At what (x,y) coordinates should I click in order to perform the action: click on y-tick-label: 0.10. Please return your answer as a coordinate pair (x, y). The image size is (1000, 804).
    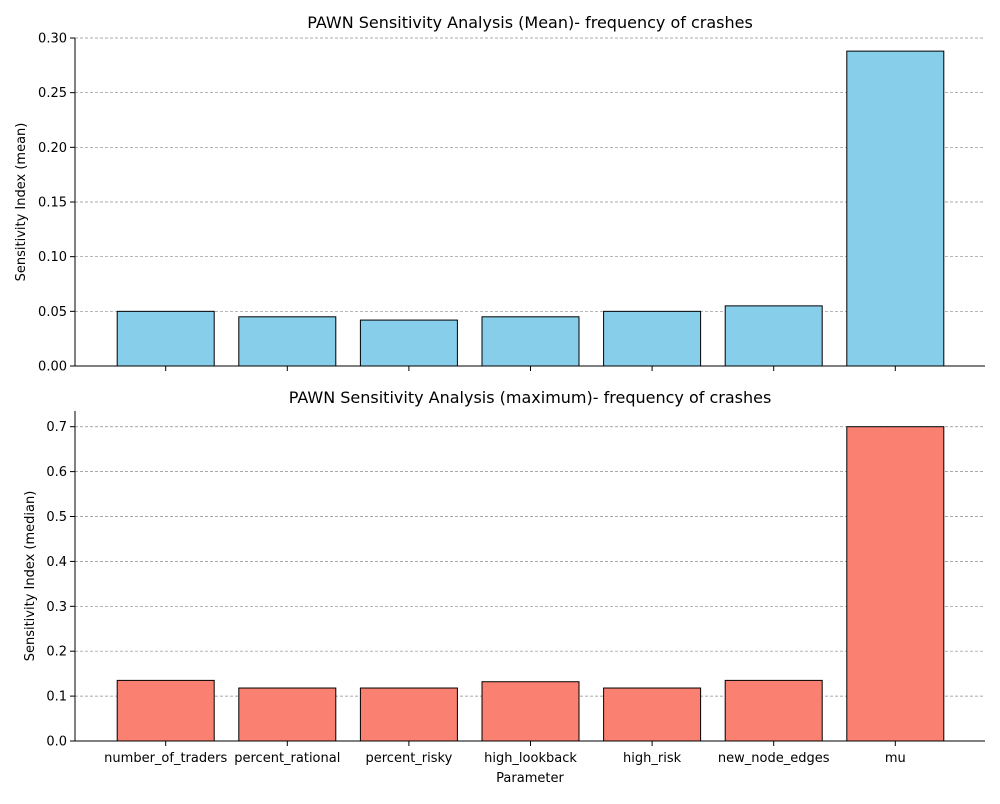
    Looking at the image, I should click on (52, 257).